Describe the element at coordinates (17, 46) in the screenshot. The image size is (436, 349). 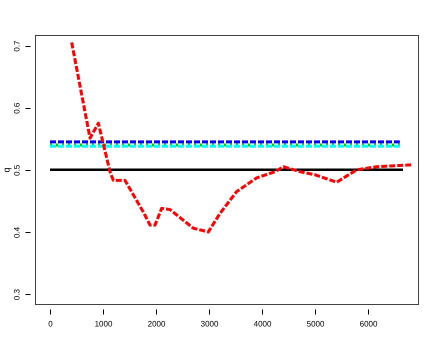
I see `y-tick-label: 0.7` at that location.